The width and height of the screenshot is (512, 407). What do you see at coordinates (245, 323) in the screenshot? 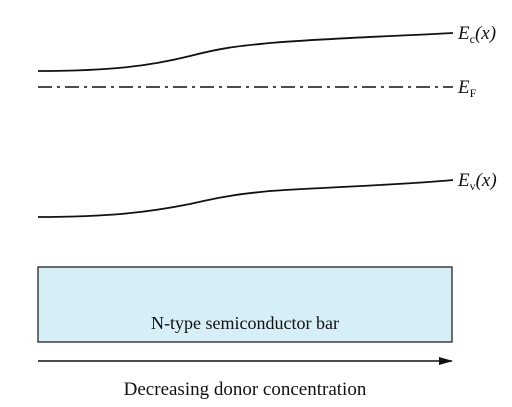
I see `semiconductor-bar-label: N-type semiconductor bar` at bounding box center [245, 323].